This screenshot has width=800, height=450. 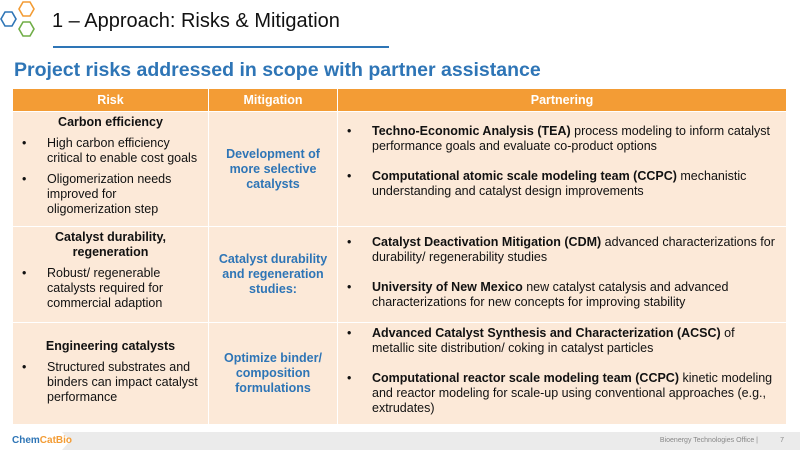 What do you see at coordinates (708, 440) in the screenshot?
I see `office-label: Bioenergy Technologies Office |` at bounding box center [708, 440].